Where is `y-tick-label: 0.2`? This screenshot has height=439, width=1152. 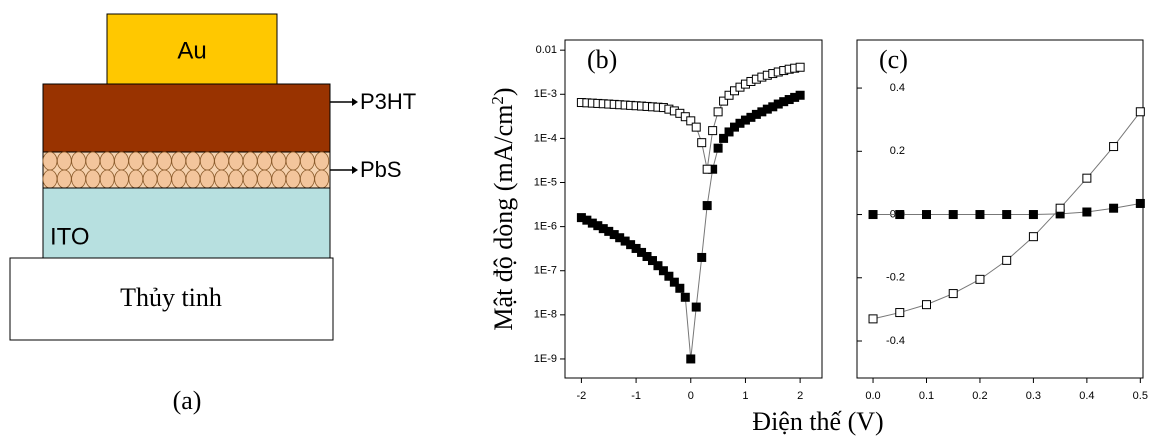
y-tick-label: 0.2 is located at coordinates (897, 151).